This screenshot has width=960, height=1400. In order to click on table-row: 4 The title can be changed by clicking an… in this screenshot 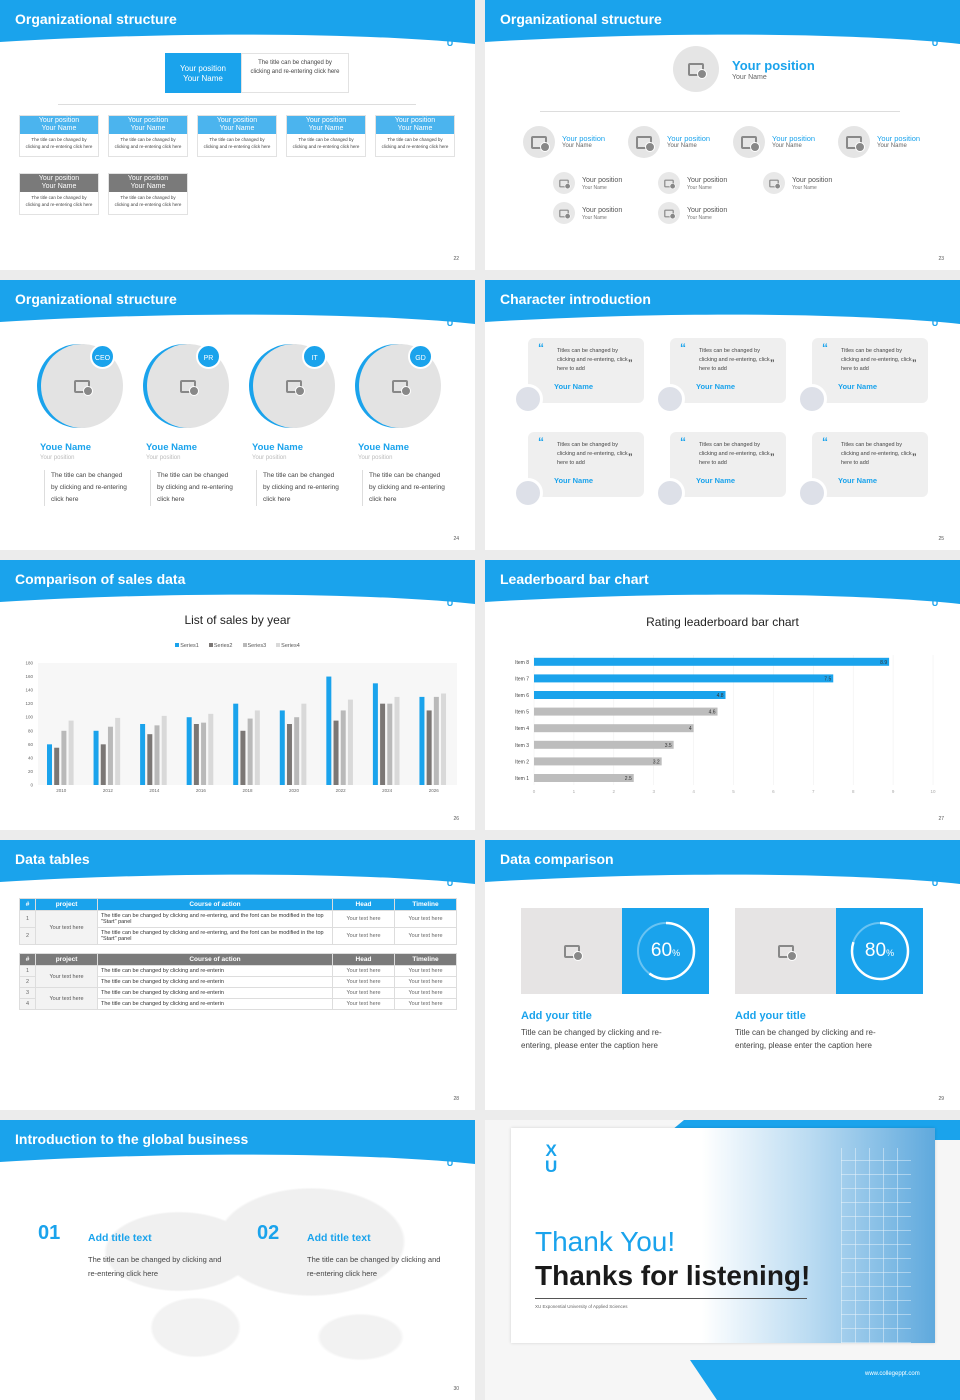, I will do `click(237, 1004)`.